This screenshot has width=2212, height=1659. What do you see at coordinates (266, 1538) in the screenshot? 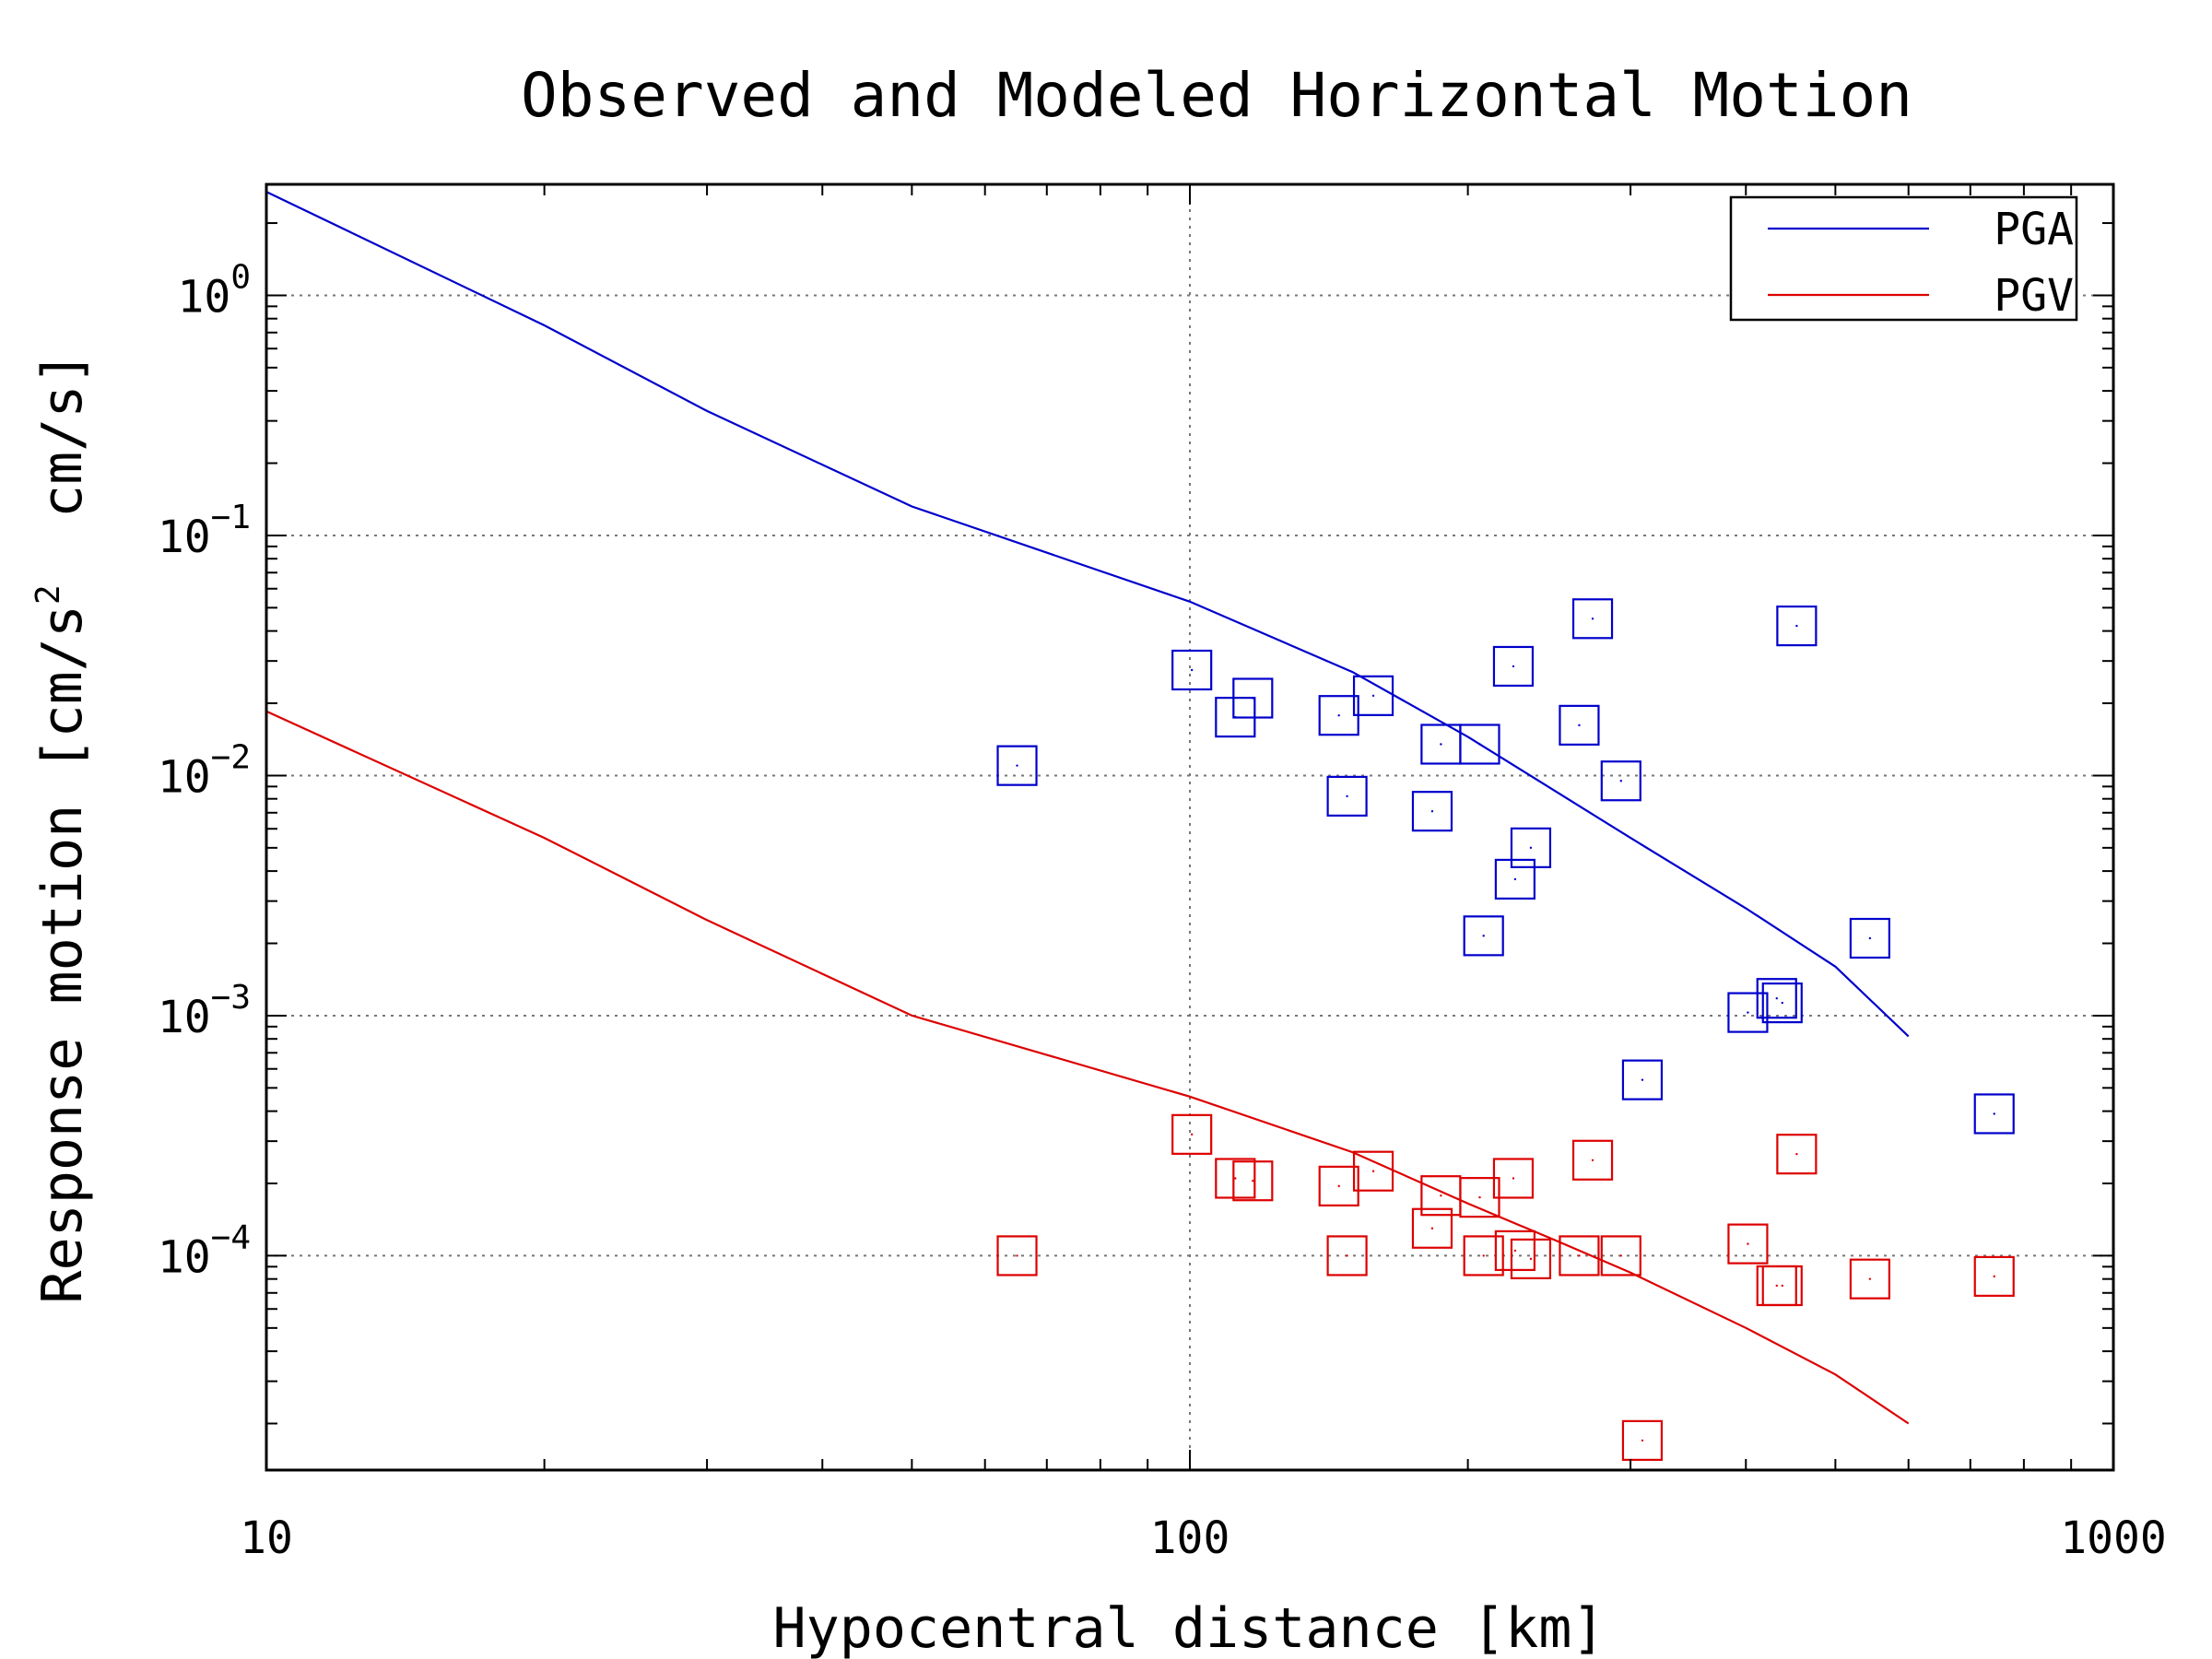
I see `x-tick-label: 10` at bounding box center [266, 1538].